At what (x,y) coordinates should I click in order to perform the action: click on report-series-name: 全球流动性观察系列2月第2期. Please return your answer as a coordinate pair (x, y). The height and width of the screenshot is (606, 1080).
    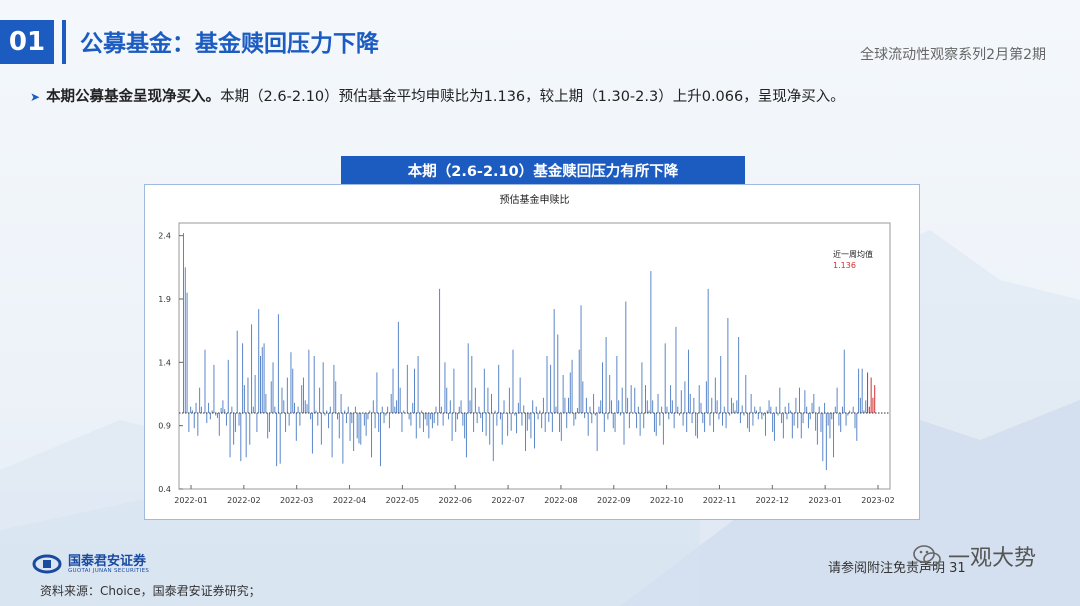
    Looking at the image, I should click on (953, 55).